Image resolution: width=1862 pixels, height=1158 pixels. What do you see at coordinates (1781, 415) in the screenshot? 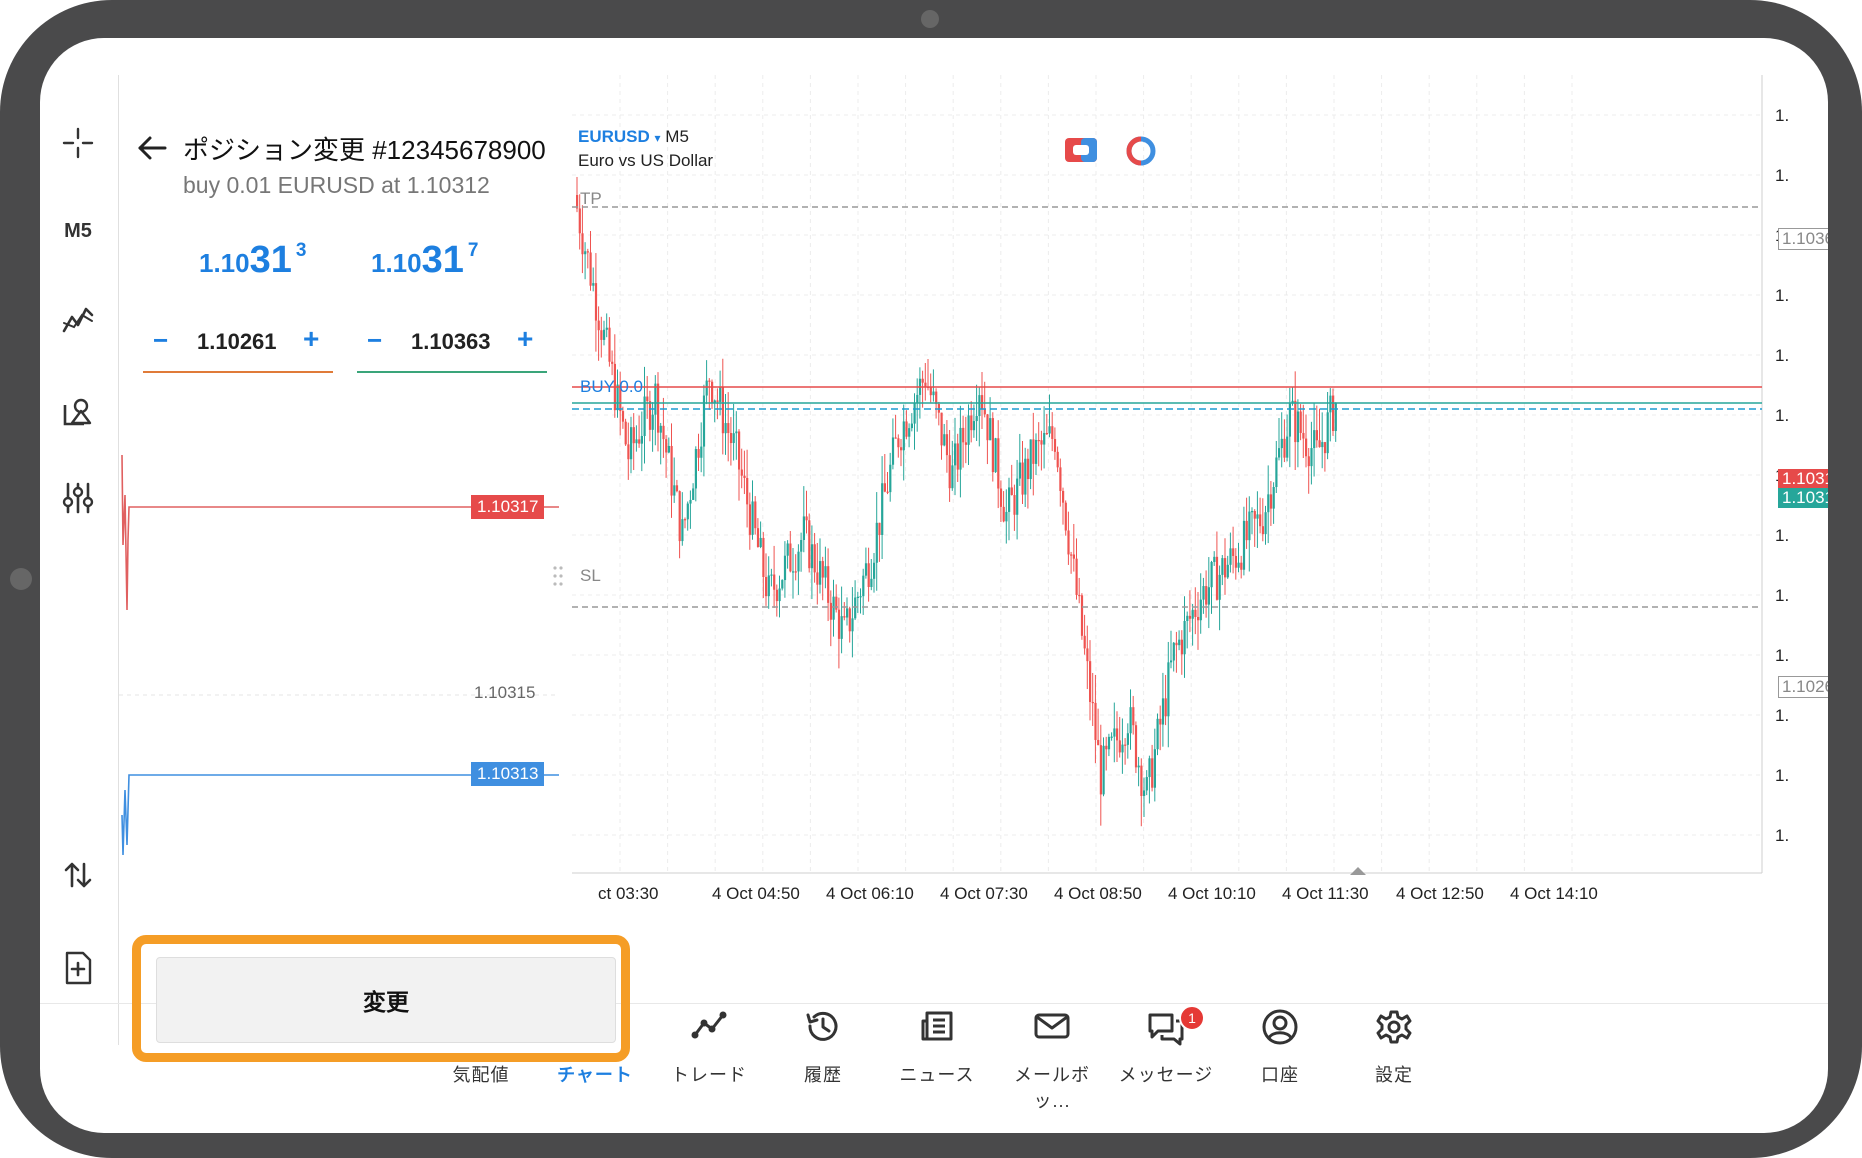
I see `price-axis-label: 1.10310` at bounding box center [1781, 415].